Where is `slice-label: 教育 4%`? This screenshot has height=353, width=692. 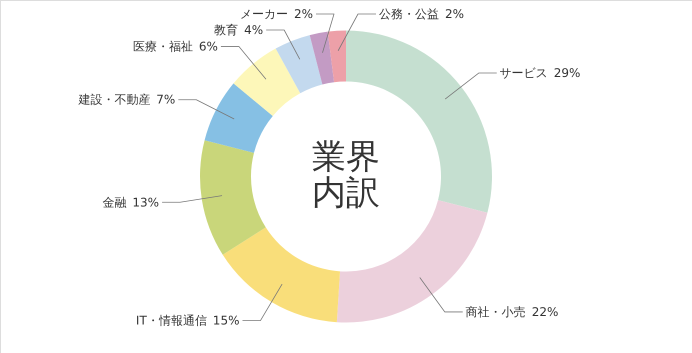 slice-label: 教育 4% is located at coordinates (239, 30).